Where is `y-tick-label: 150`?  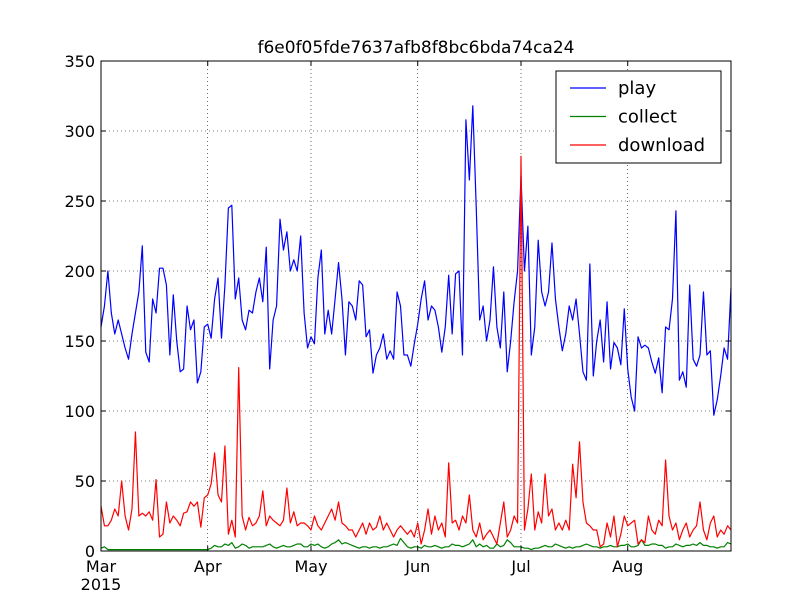
y-tick-label: 150 is located at coordinates (79, 341).